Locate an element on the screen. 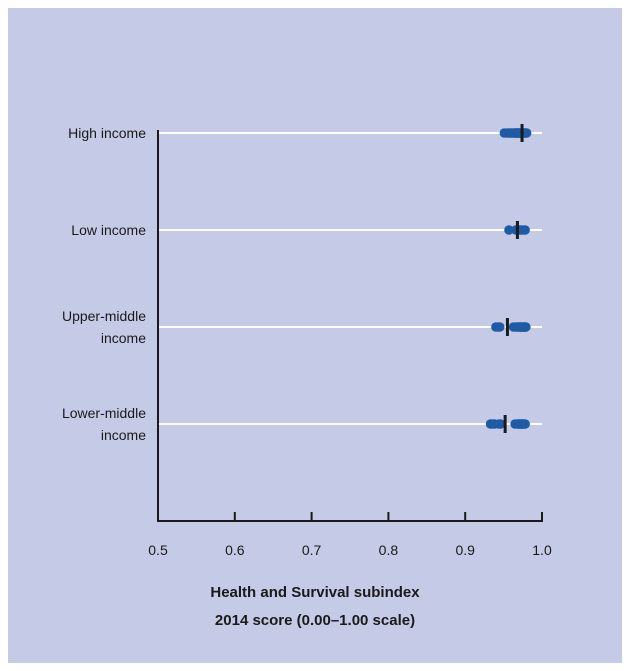 This screenshot has width=630, height=671. category-label-4: Lower-middle income is located at coordinates (76, 424).